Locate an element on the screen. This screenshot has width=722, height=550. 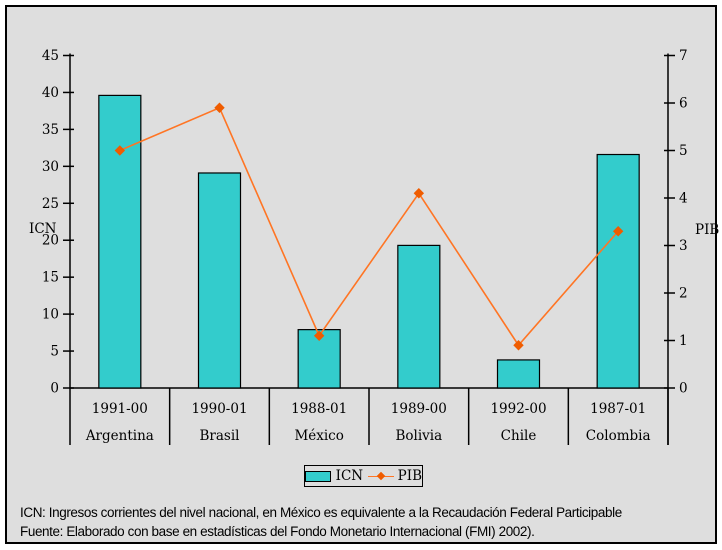
category-period-label: 1992-00 is located at coordinates (518, 409).